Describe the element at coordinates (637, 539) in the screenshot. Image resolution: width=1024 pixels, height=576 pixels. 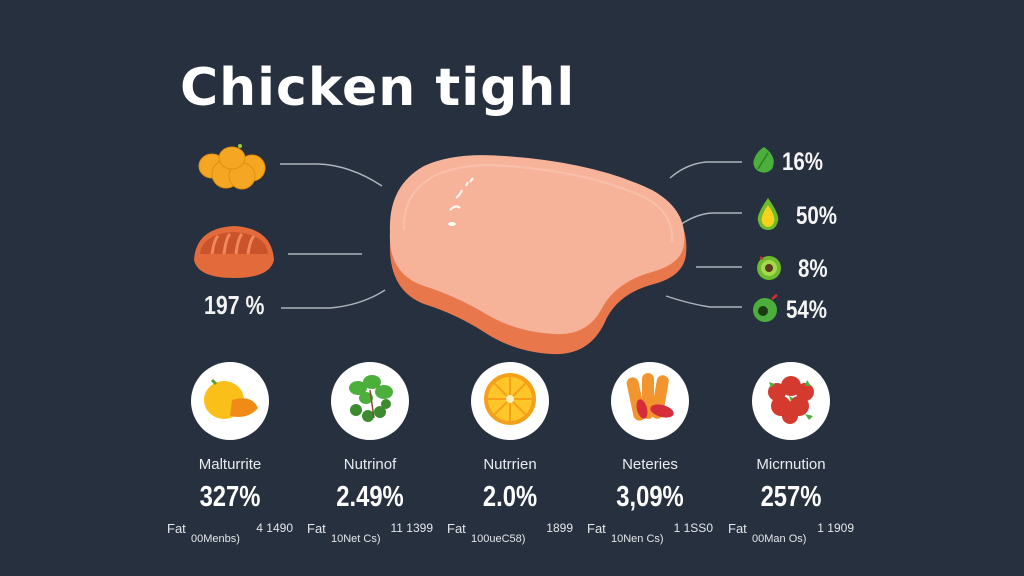
I see `card-subtext: 10Nen Cs)` at that location.